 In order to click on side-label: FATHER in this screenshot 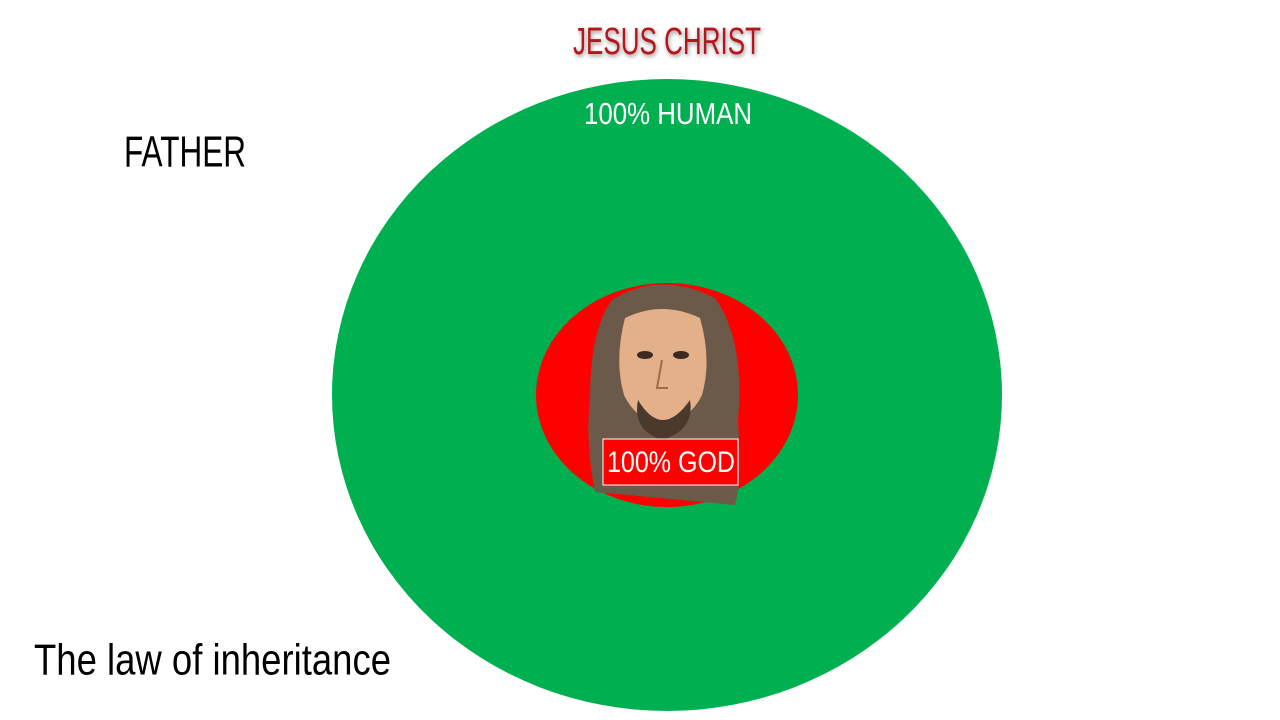, I will do `click(185, 152)`.